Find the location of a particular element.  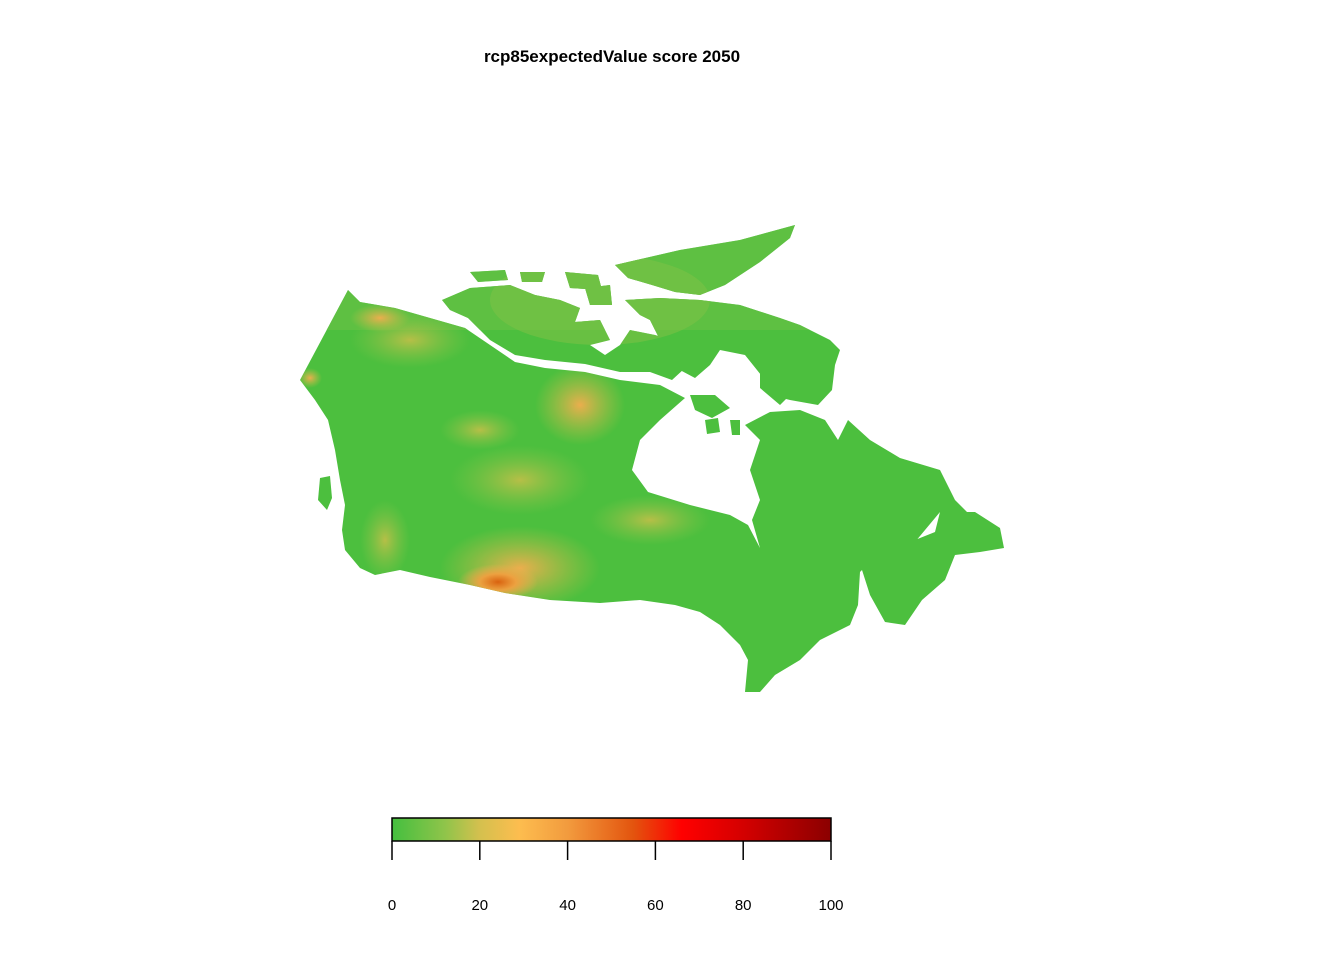

map-hotspot-nwt is located at coordinates (480, 430).